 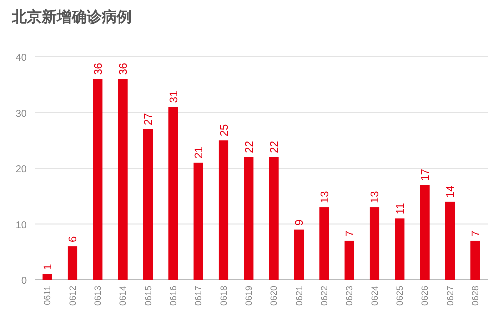 I want to click on y-tick-label: 0, so click(x=24, y=281).